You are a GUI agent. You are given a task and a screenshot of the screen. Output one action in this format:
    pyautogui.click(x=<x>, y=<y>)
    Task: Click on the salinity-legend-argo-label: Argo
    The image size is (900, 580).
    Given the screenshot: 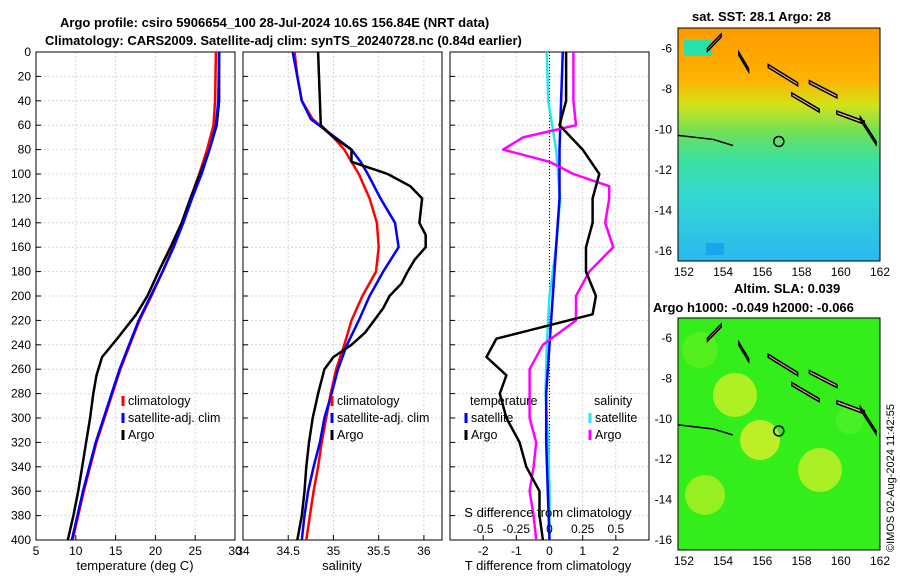 What is the action you would take?
    pyautogui.click(x=350, y=435)
    